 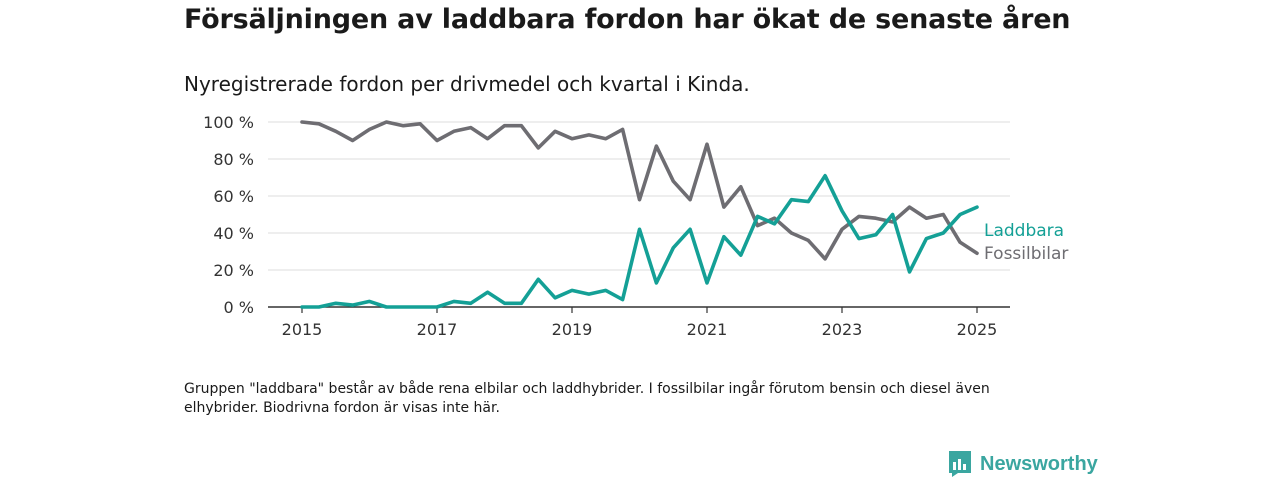 What do you see at coordinates (228, 215) in the screenshot?
I see `y-tick-labels: 0 % 20 % 40 % 60 % 80 % 100 %` at bounding box center [228, 215].